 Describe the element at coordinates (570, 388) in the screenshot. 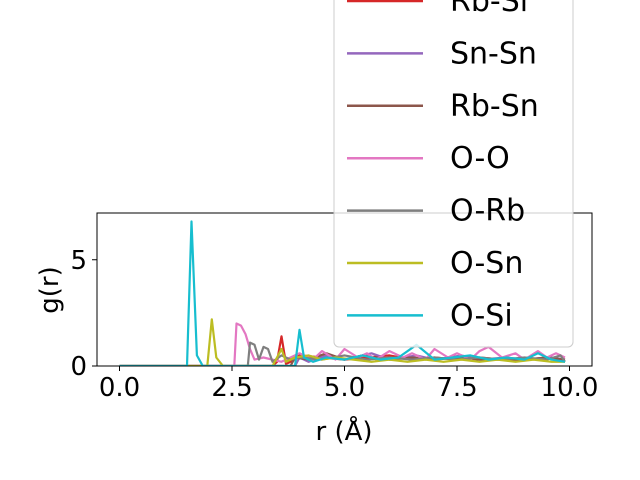

I see `x-tick-label: 10.0` at that location.